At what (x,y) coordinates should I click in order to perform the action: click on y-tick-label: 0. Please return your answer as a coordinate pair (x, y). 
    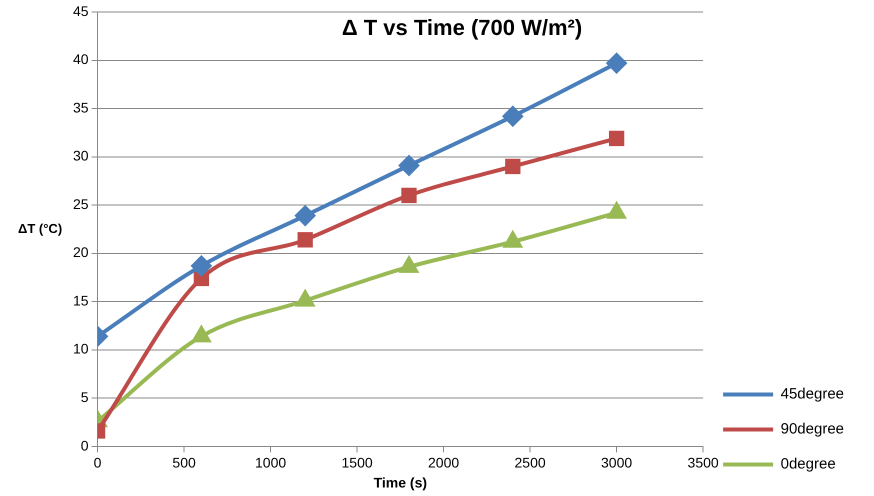
    Looking at the image, I should click on (84, 445).